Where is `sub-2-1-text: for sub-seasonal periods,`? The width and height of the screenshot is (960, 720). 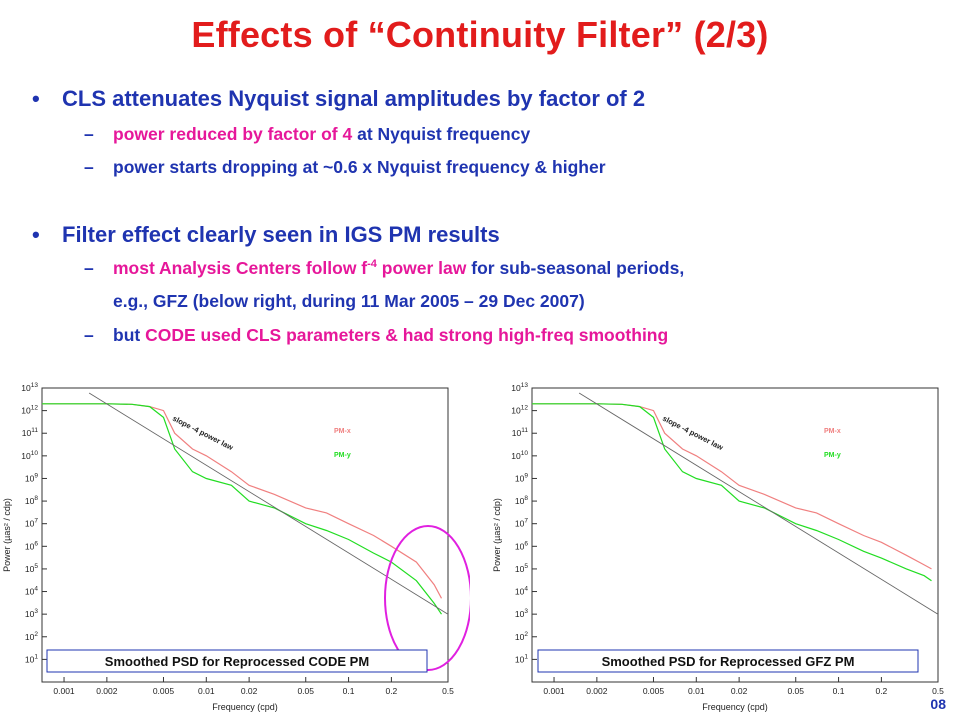 sub-2-1-text: for sub-seasonal periods, is located at coordinates (575, 268).